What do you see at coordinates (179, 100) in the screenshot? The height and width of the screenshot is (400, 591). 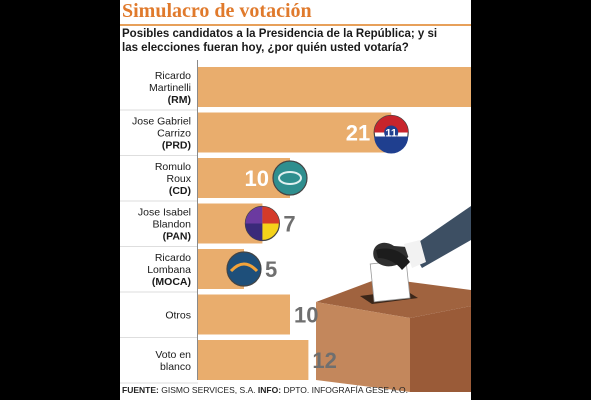 I see `category-label: (RM)` at bounding box center [179, 100].